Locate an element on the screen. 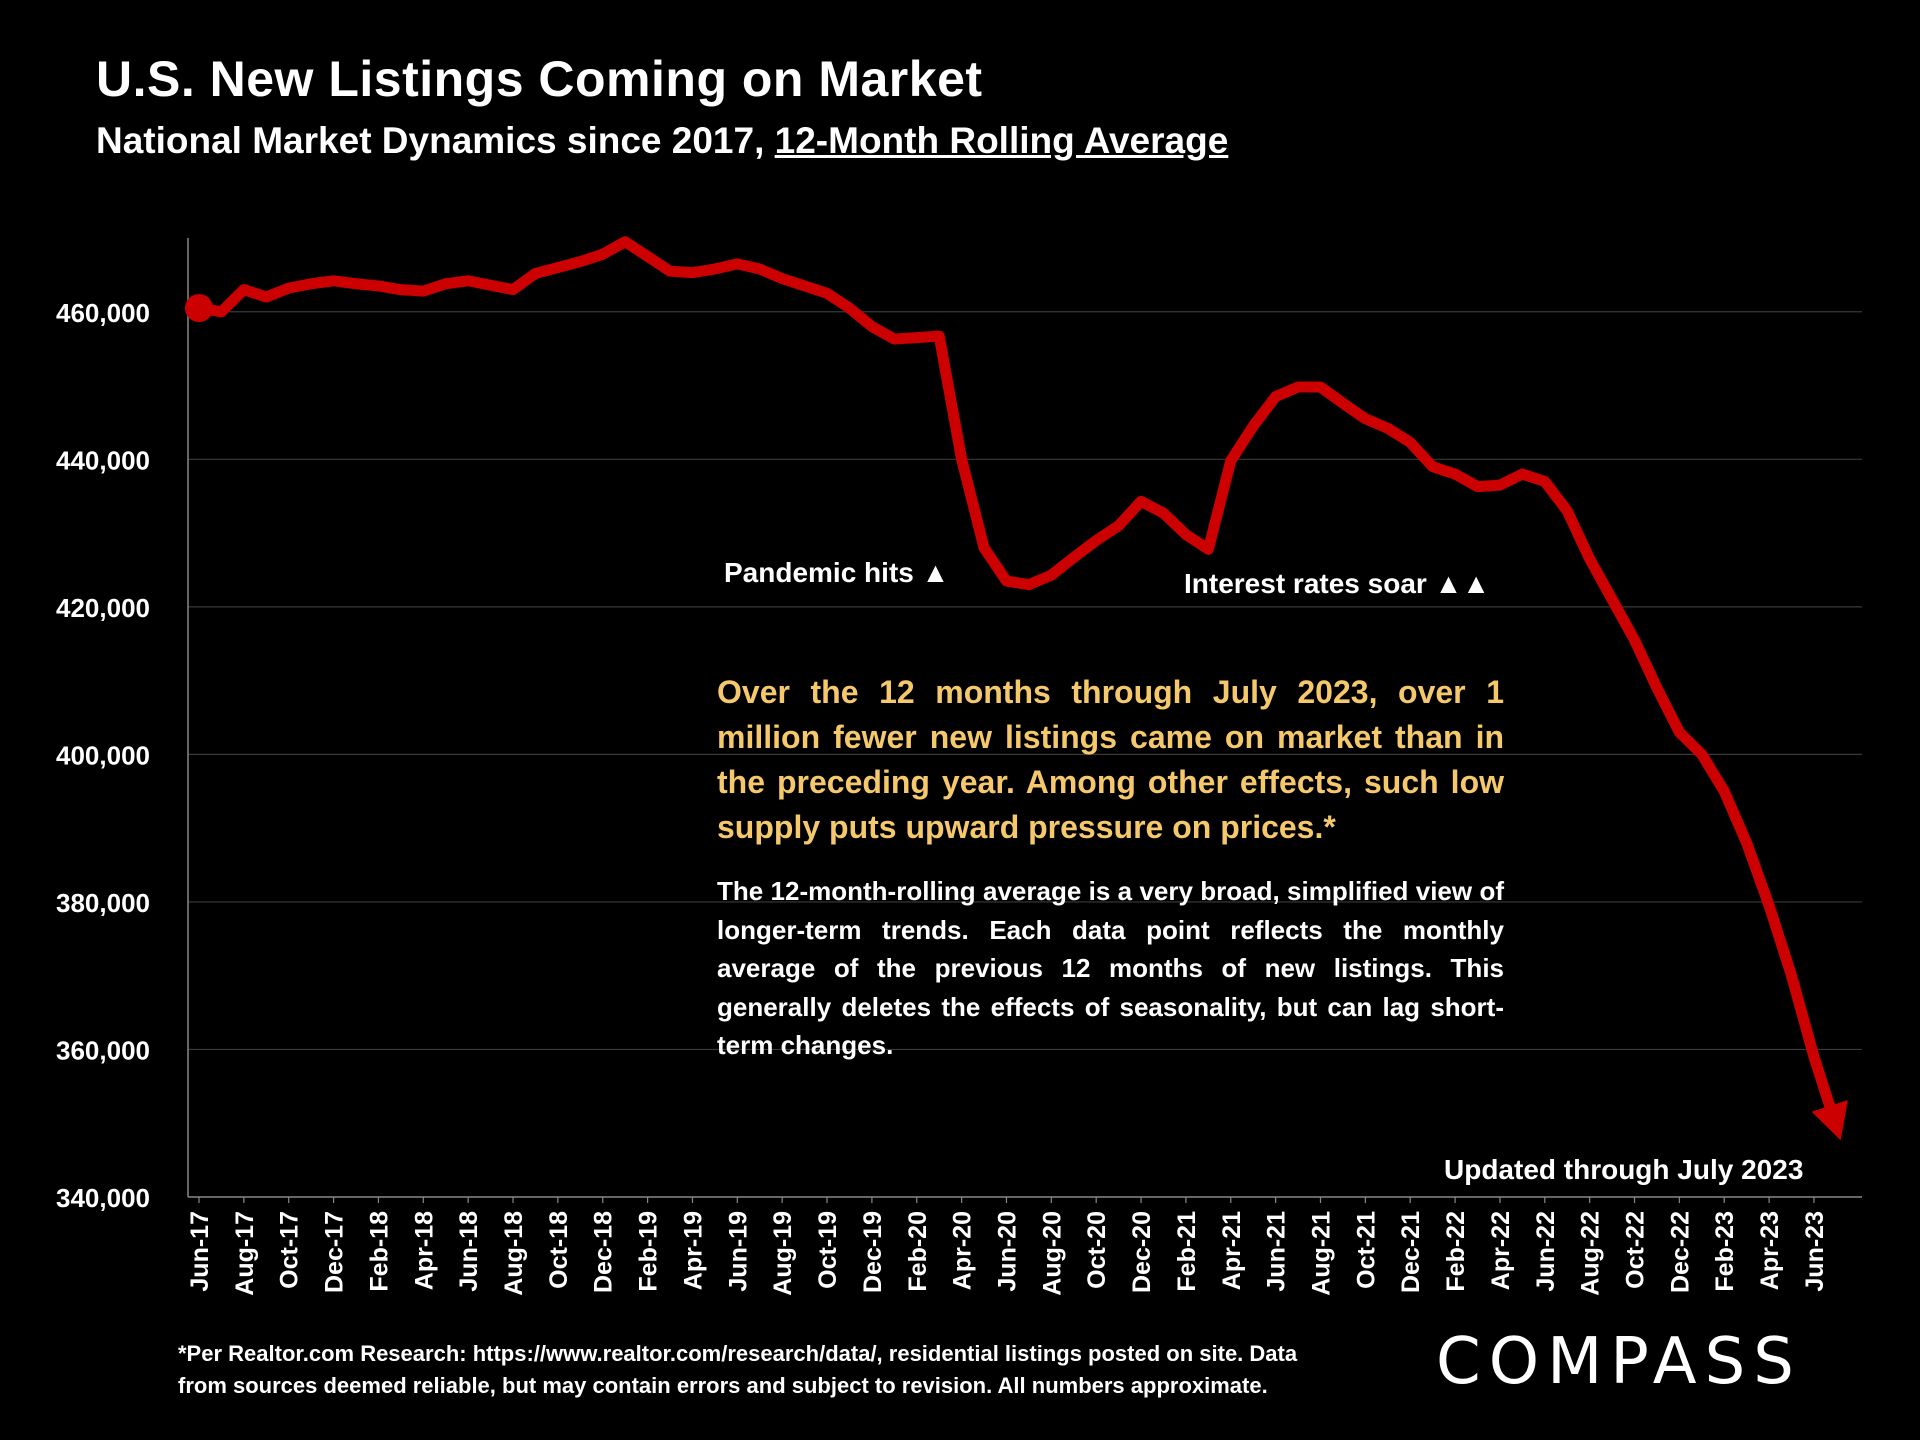 The height and width of the screenshot is (1440, 1920). x-tick-label: Apr-19 is located at coordinates (693, 1250).